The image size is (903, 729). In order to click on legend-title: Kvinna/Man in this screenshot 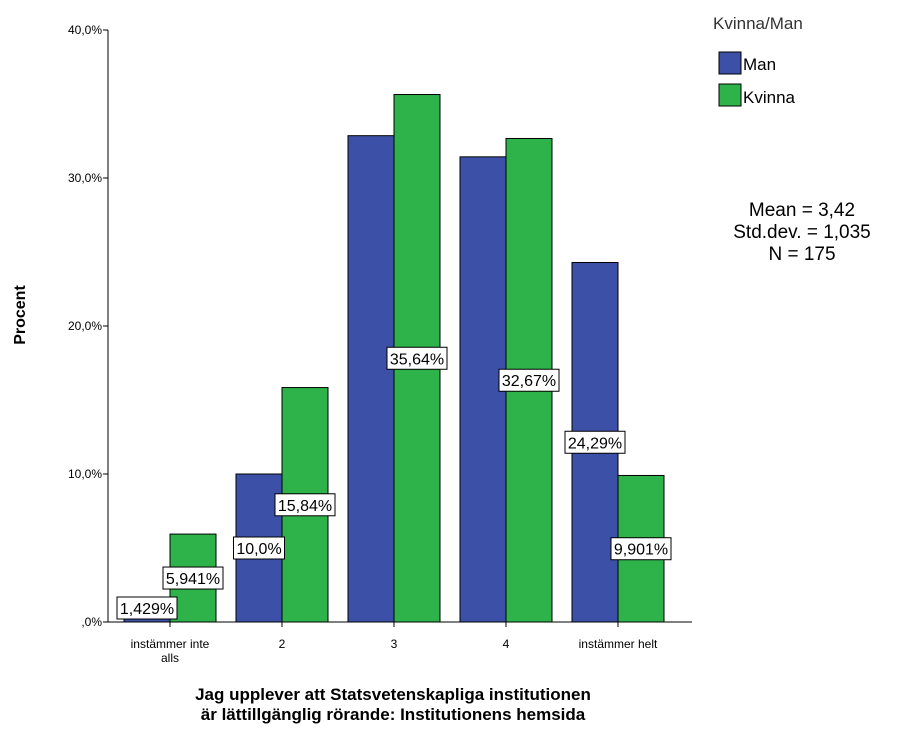, I will do `click(758, 23)`.